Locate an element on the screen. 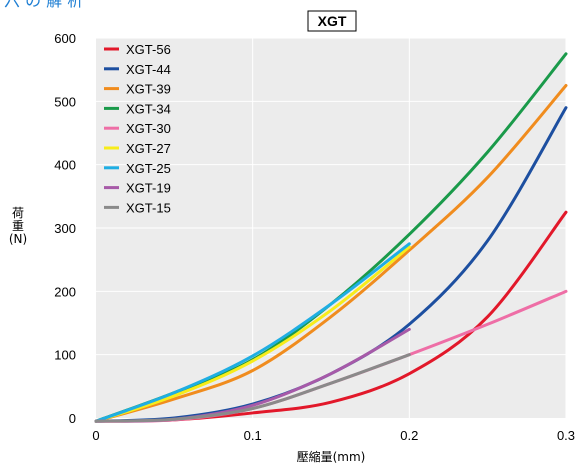 The height and width of the screenshot is (466, 578). y-axis-label-char: (N) is located at coordinates (18, 239).